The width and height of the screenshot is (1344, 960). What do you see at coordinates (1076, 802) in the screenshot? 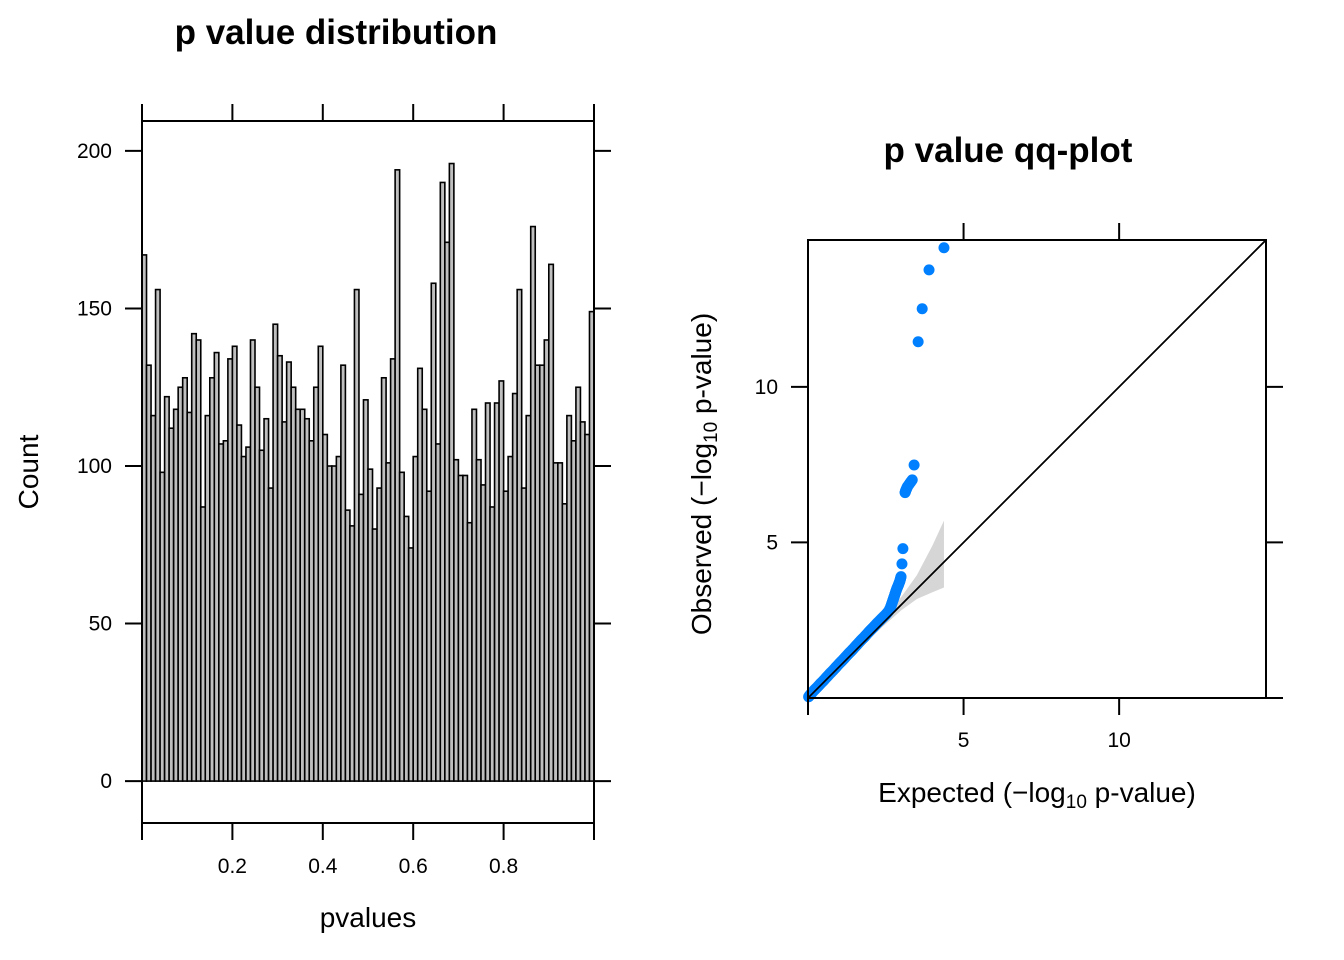
I see `qqplot-x-label-sub: 10` at bounding box center [1076, 802].